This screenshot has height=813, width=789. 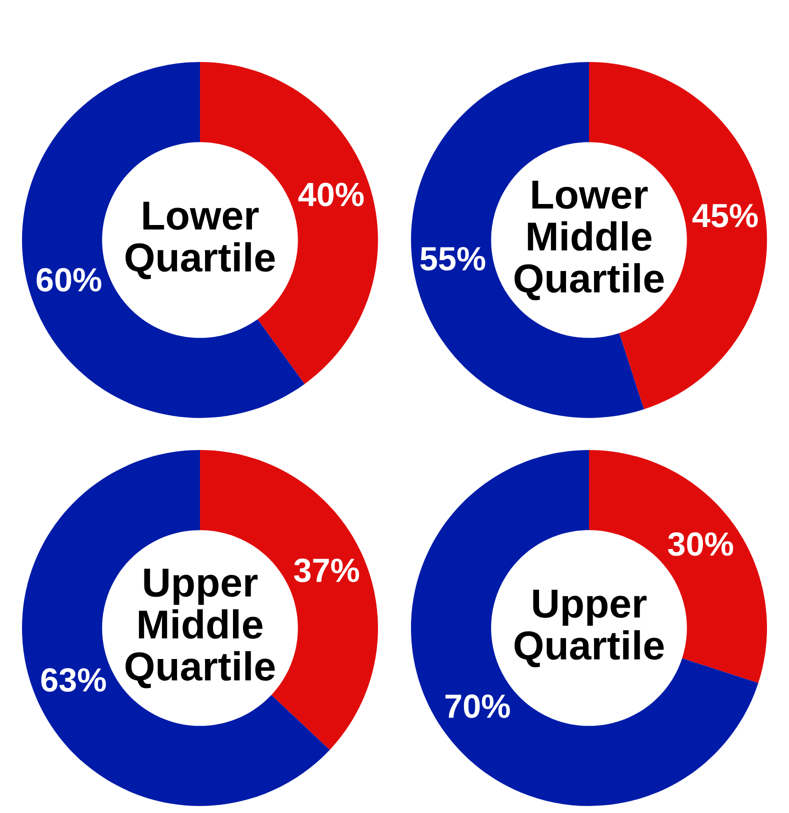 I want to click on data-label: 63%, so click(x=73, y=680).